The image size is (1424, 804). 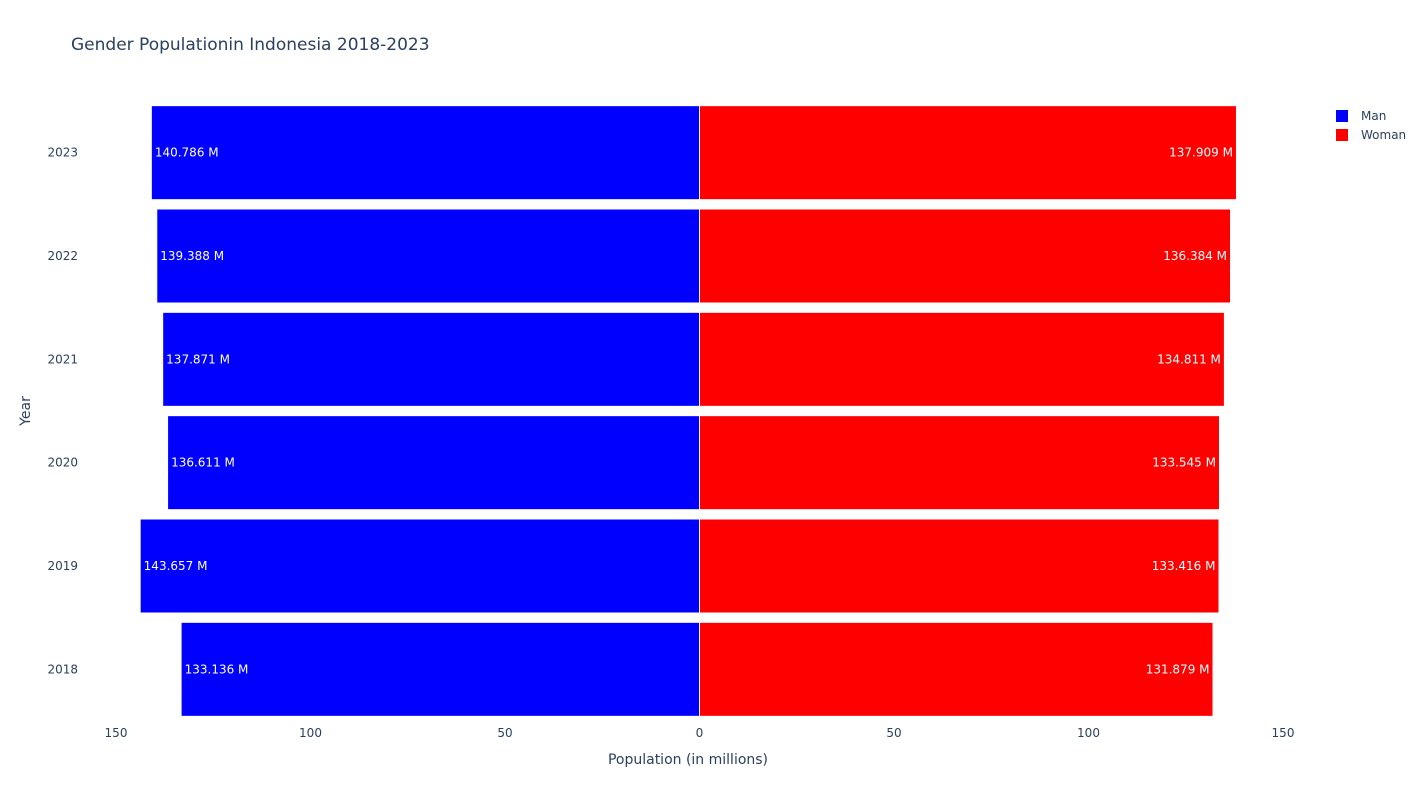 What do you see at coordinates (428, 256) in the screenshot?
I see `bar-man-2022` at bounding box center [428, 256].